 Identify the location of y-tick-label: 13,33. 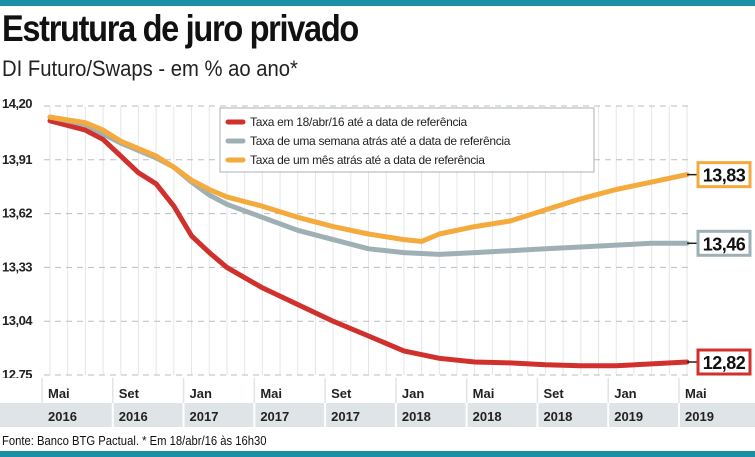
(17, 266).